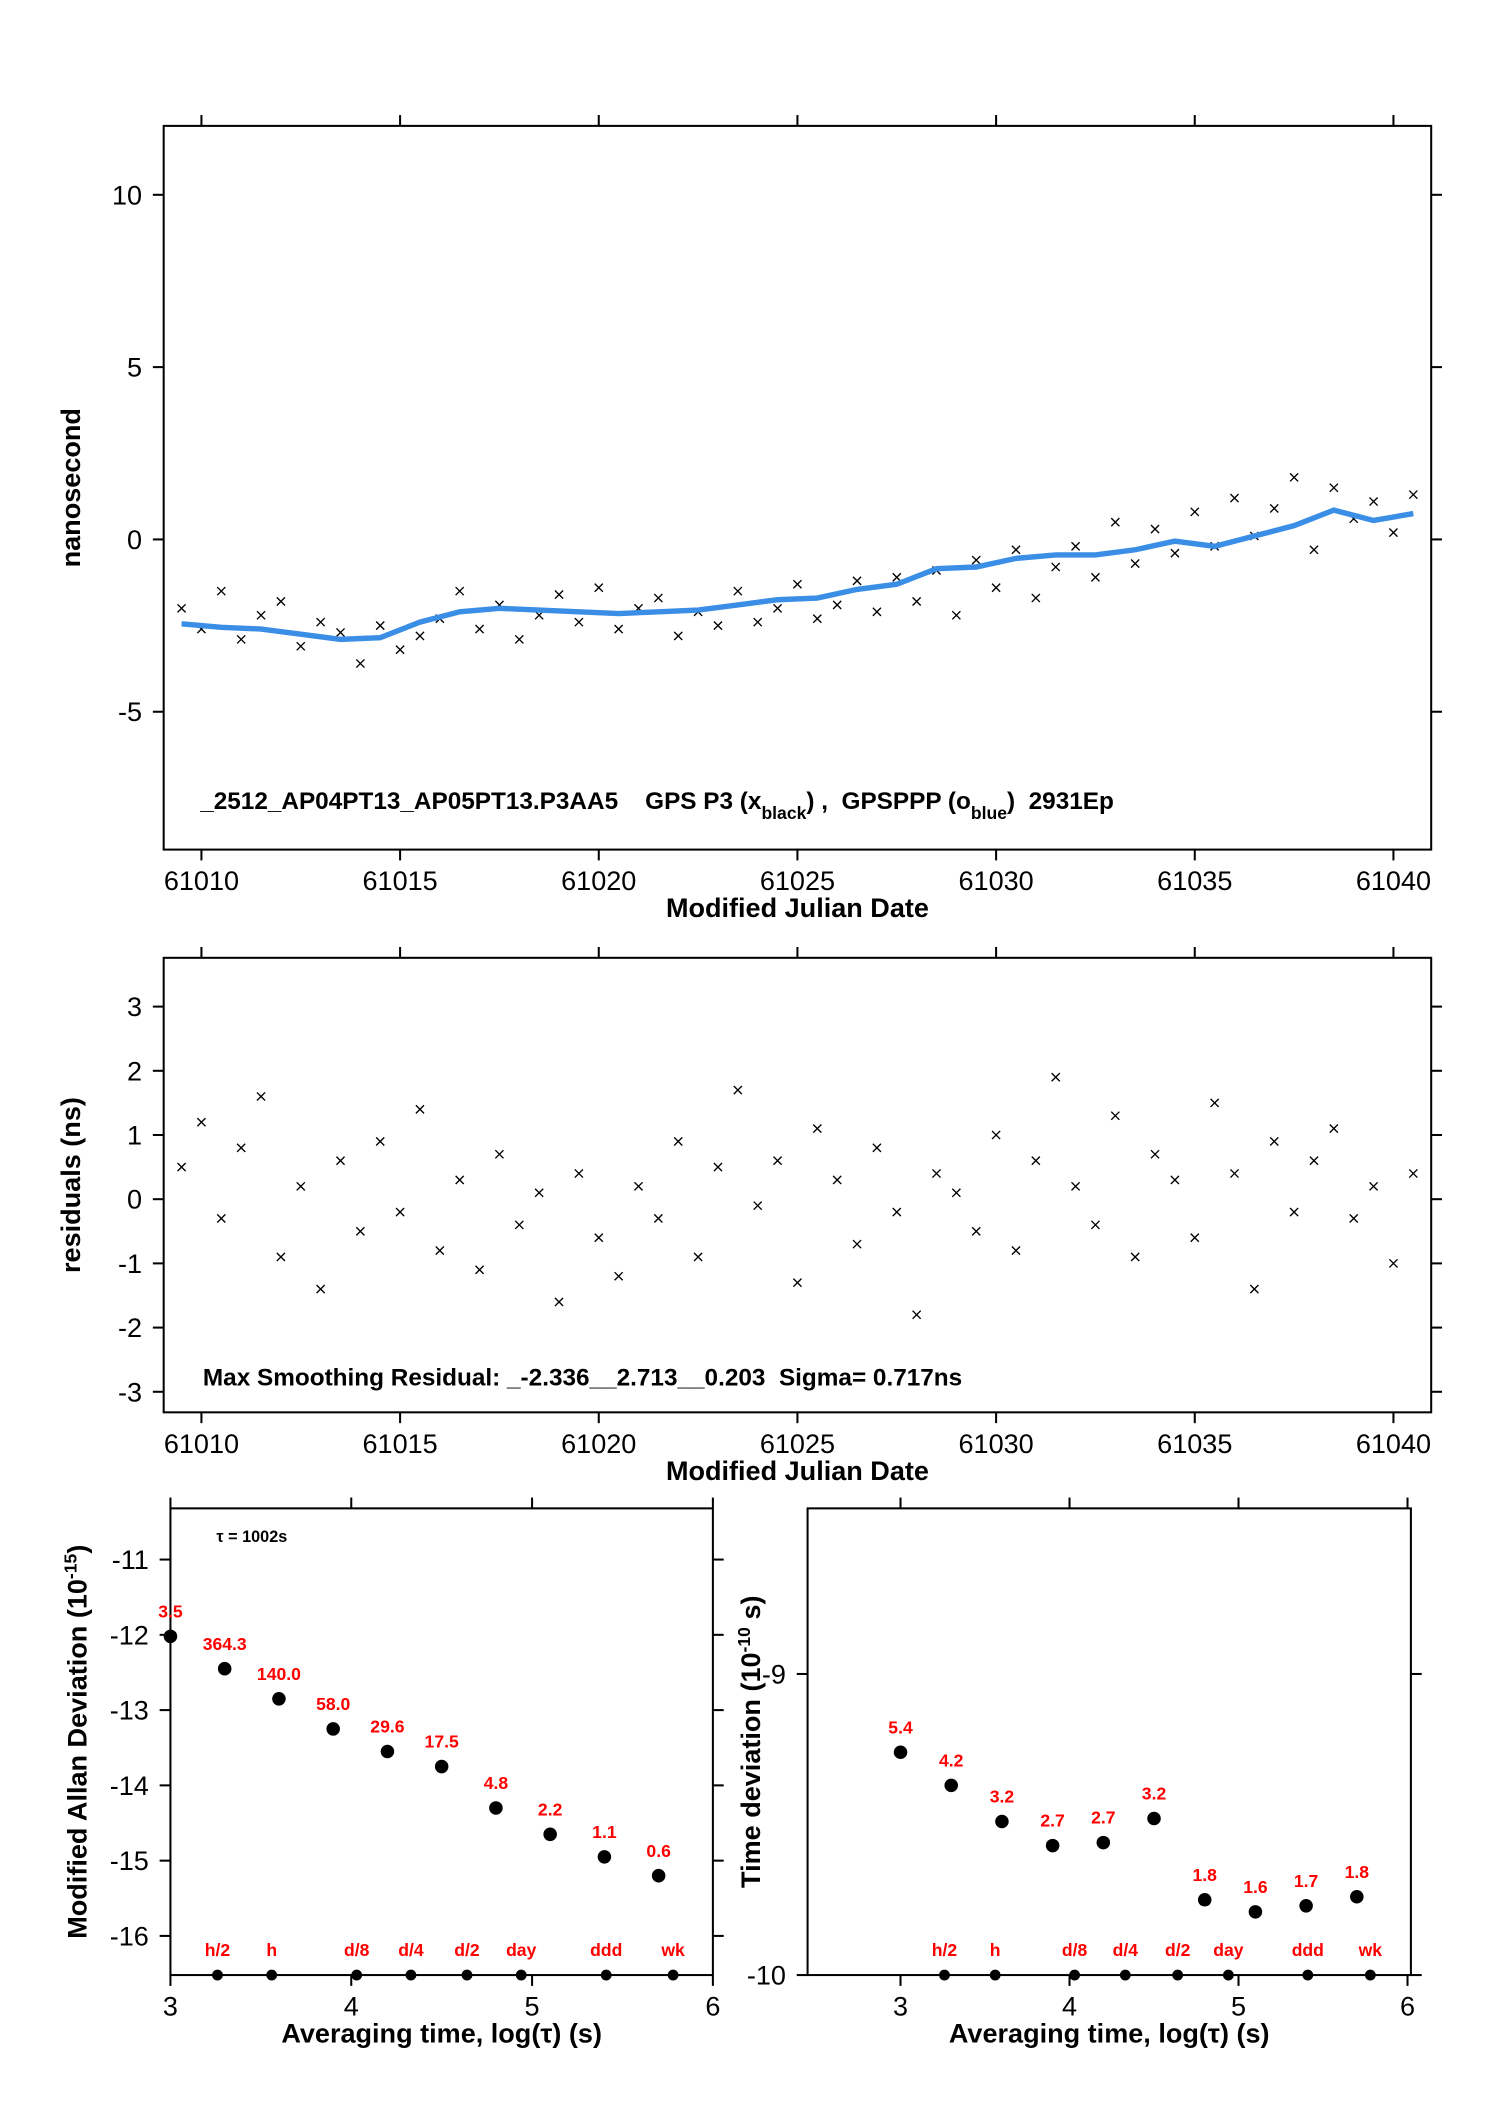 This screenshot has width=1488, height=2105. Describe the element at coordinates (1370, 1950) in the screenshot. I see `tau-marker-label: wk` at that location.